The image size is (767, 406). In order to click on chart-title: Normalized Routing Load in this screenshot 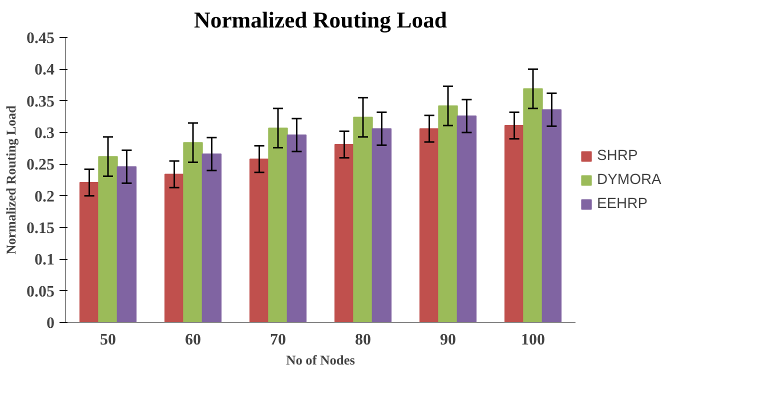, I will do `click(321, 20)`.